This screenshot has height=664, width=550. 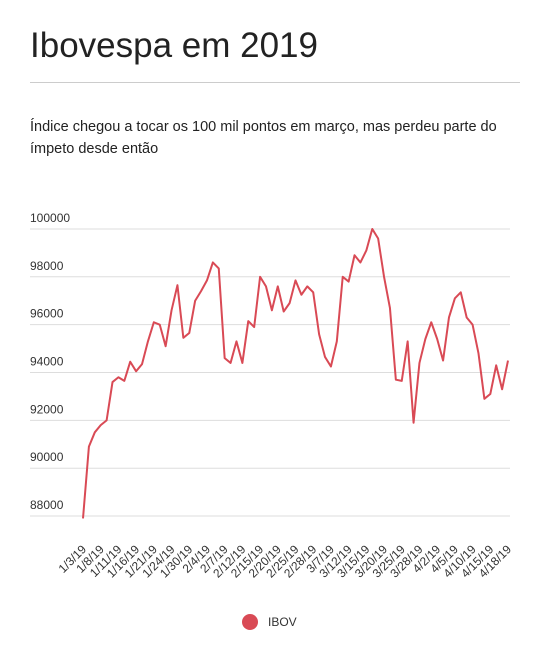 What do you see at coordinates (250, 622) in the screenshot?
I see `legend-swatch` at bounding box center [250, 622].